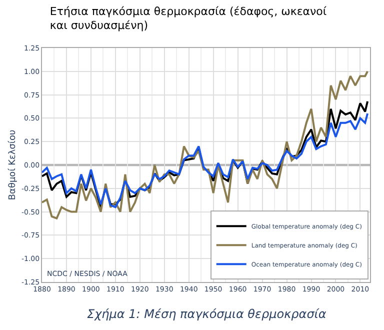 This screenshot has width=384, height=330. What do you see at coordinates (188, 18) in the screenshot?
I see `chart-title: Ετήσια παγκόσμια θερμοκρασία (έδαφος, ωκεανοί και συνδυασμένη)` at bounding box center [188, 18].